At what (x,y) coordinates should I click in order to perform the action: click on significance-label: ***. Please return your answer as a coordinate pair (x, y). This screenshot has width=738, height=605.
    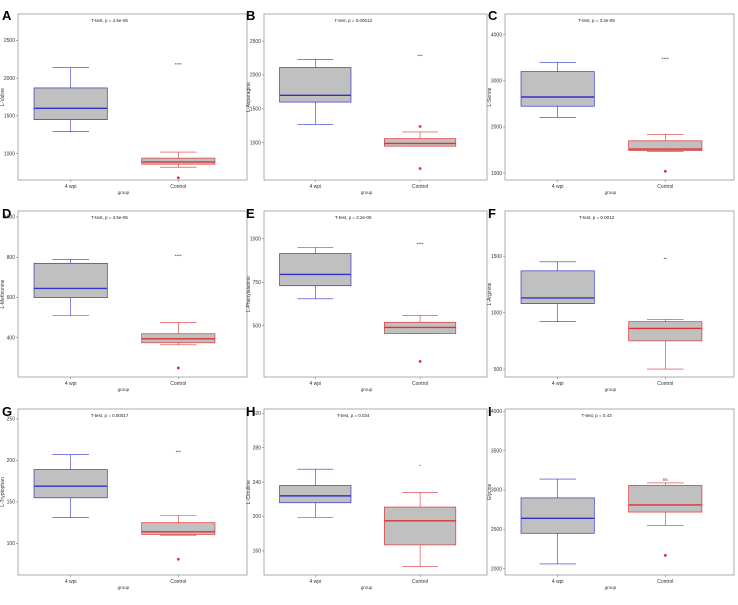
    Looking at the image, I should click on (179, 452).